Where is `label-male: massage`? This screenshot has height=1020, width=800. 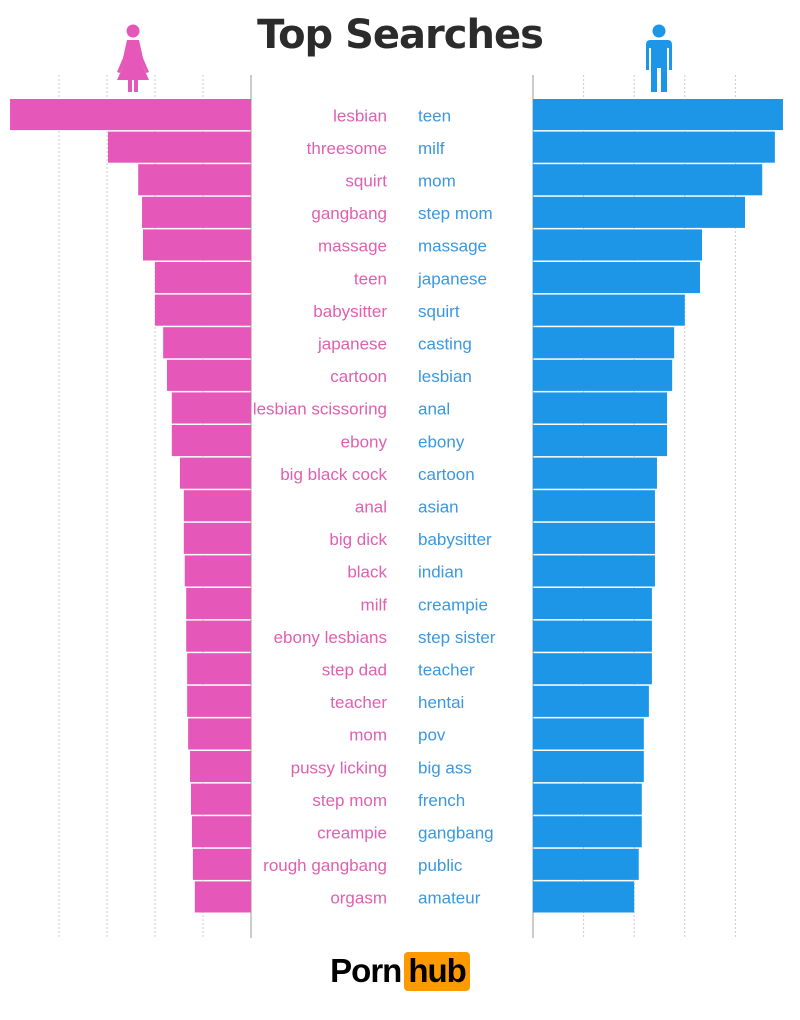 label-male: massage is located at coordinates (452, 246).